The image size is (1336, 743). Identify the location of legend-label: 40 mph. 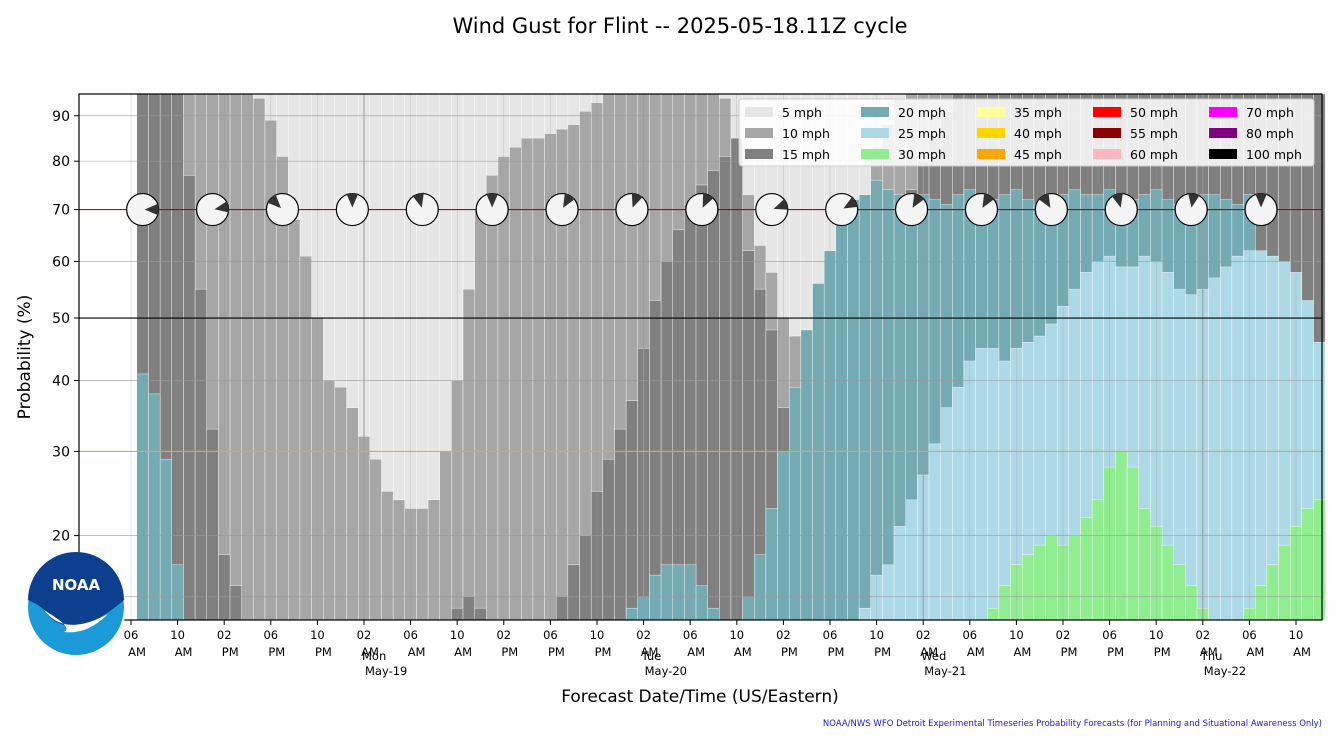
(1038, 133).